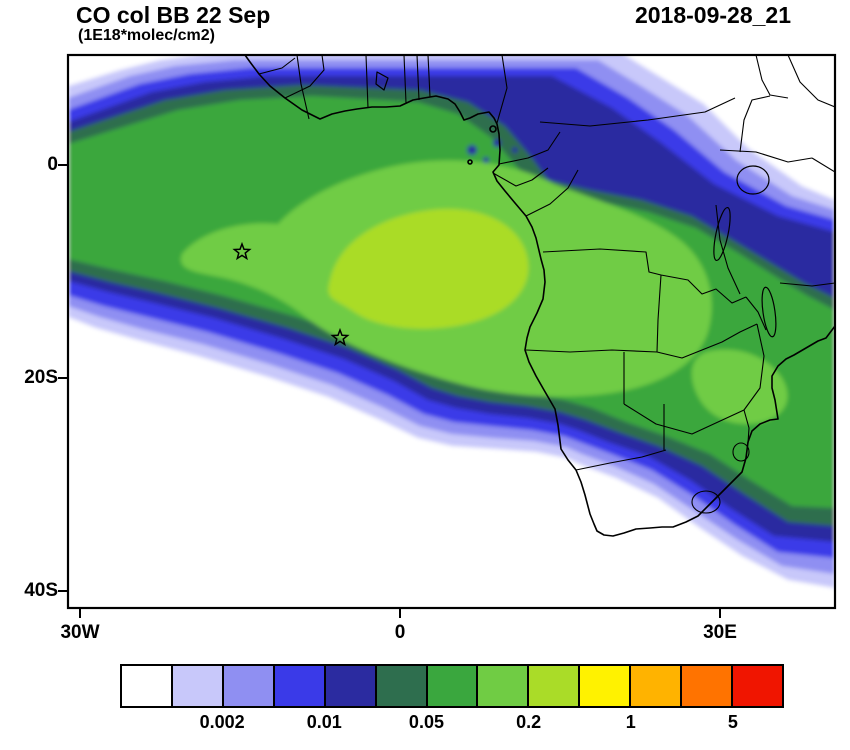  Describe the element at coordinates (400, 632) in the screenshot. I see `x-tick-label-0: 0` at that location.